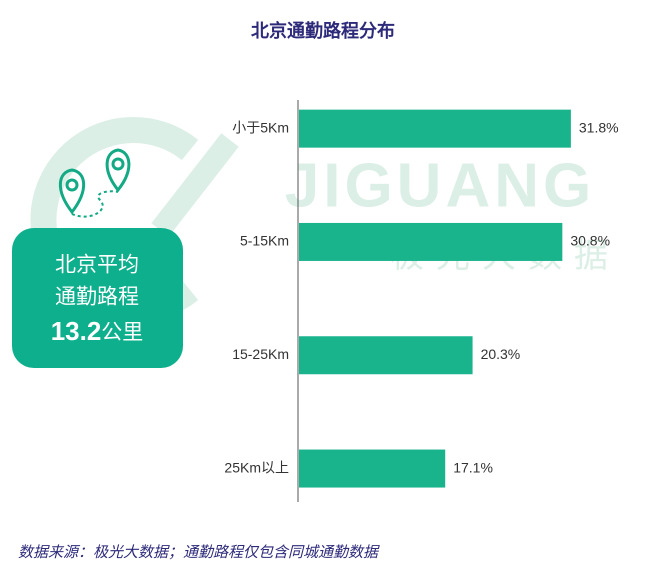 This screenshot has width=646, height=583. I want to click on y-tick-label: 15-25Km, so click(260, 354).